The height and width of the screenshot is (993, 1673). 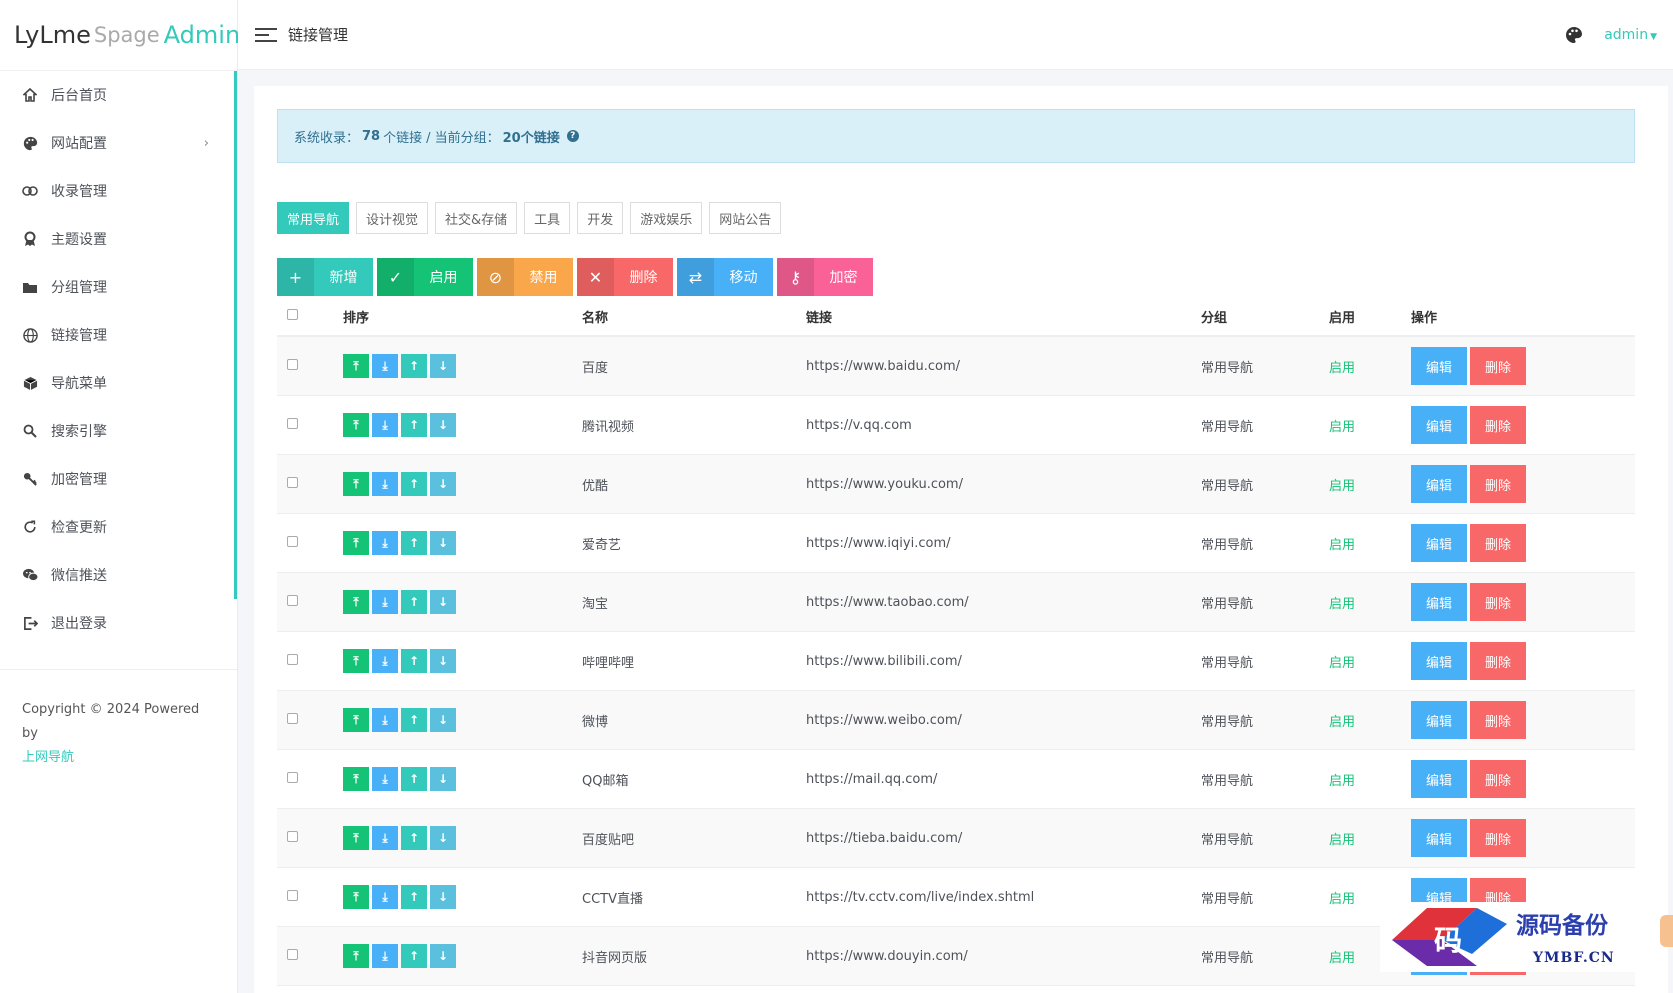 What do you see at coordinates (118, 335) in the screenshot?
I see `sidebar-item-6: 链接管理` at bounding box center [118, 335].